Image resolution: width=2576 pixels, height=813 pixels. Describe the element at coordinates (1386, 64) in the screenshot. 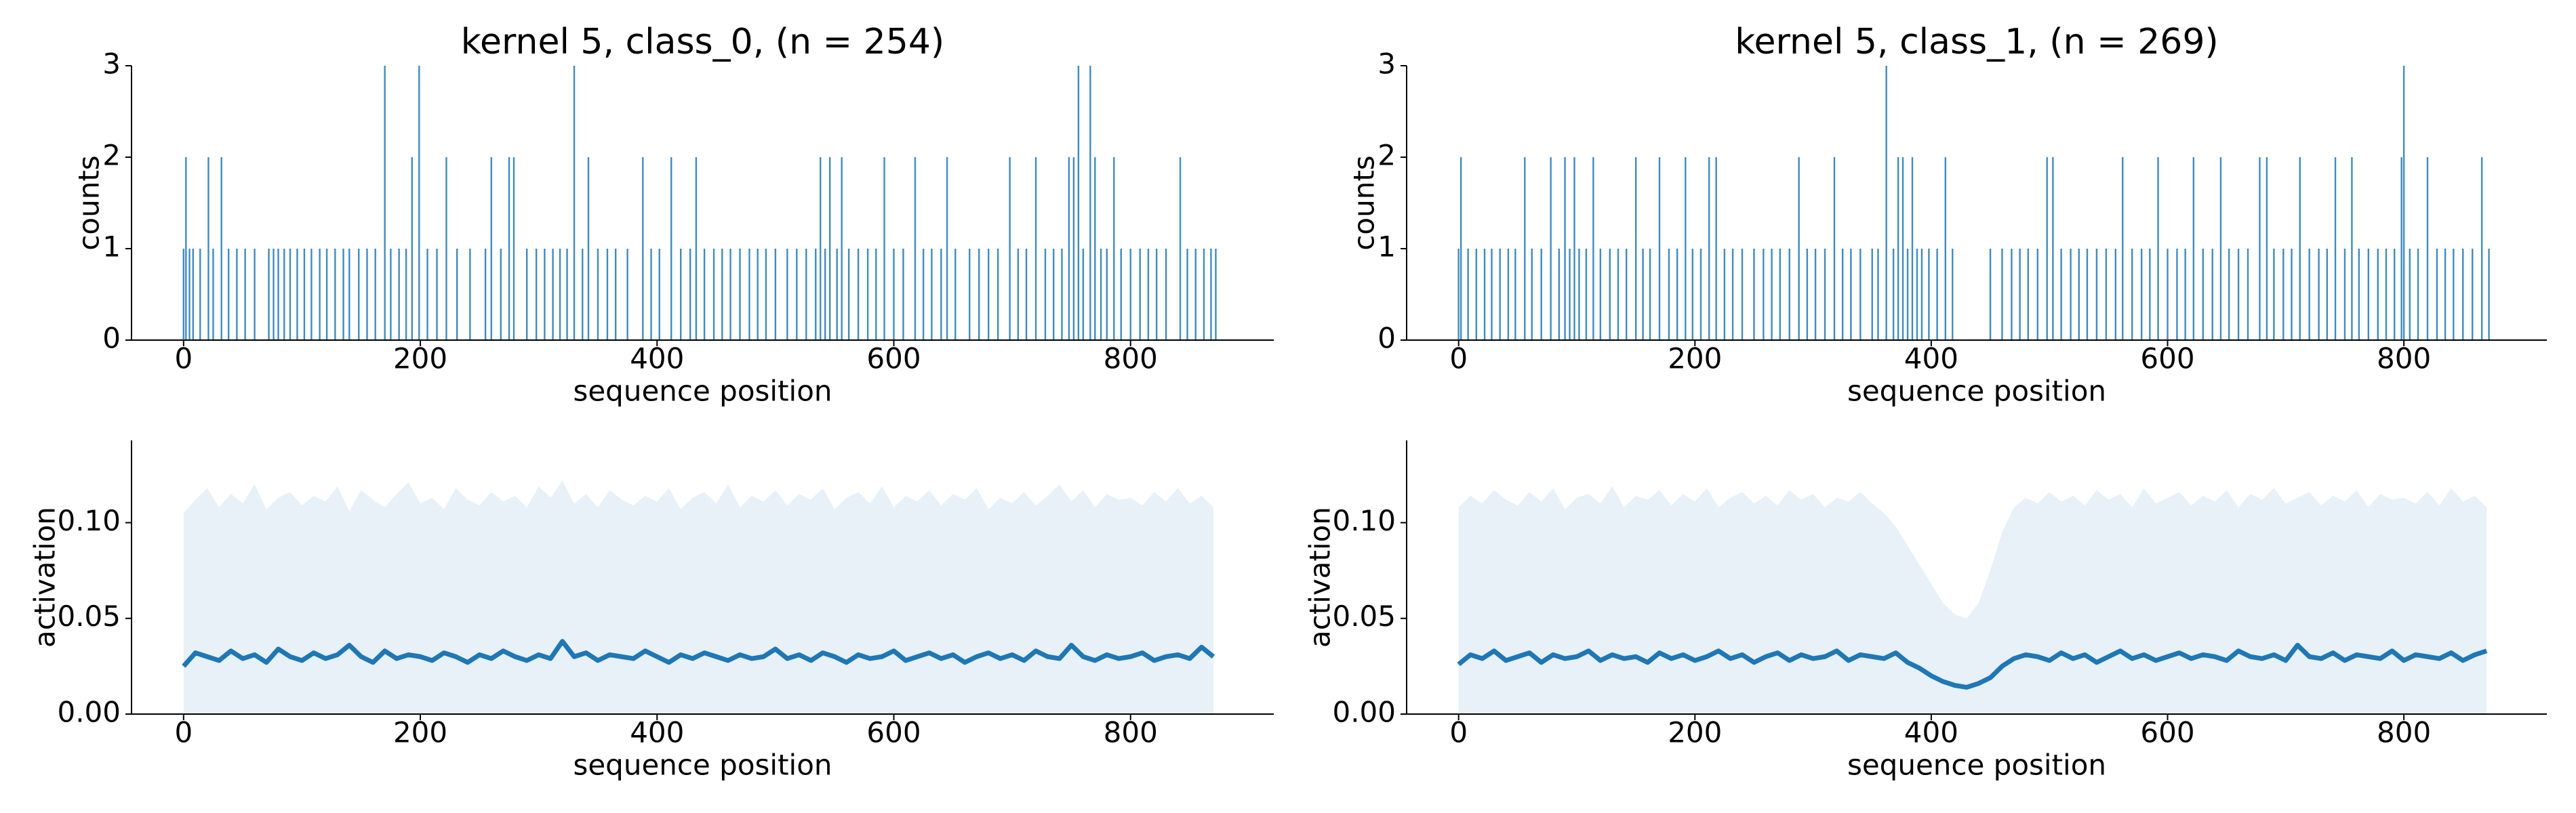

I see `y-tick-label: 3` at that location.